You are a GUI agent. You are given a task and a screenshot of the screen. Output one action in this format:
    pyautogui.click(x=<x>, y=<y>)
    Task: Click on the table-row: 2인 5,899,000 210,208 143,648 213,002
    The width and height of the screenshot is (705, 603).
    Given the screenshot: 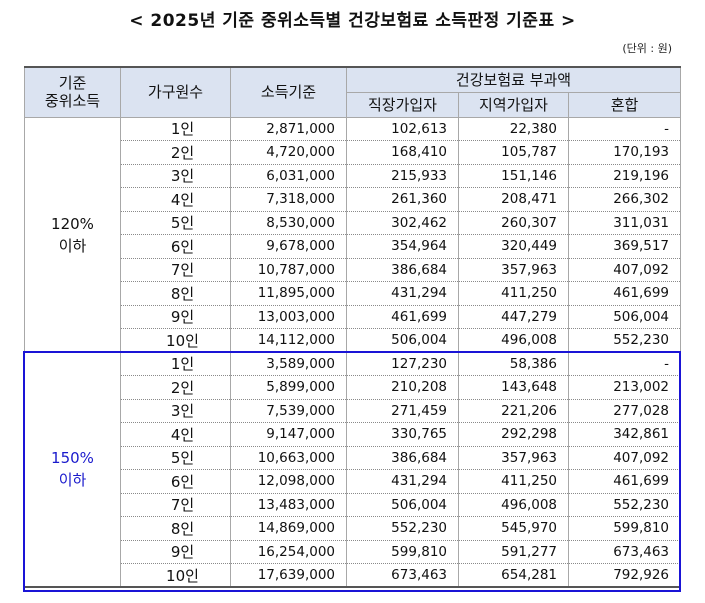 What is the action you would take?
    pyautogui.click(x=353, y=387)
    